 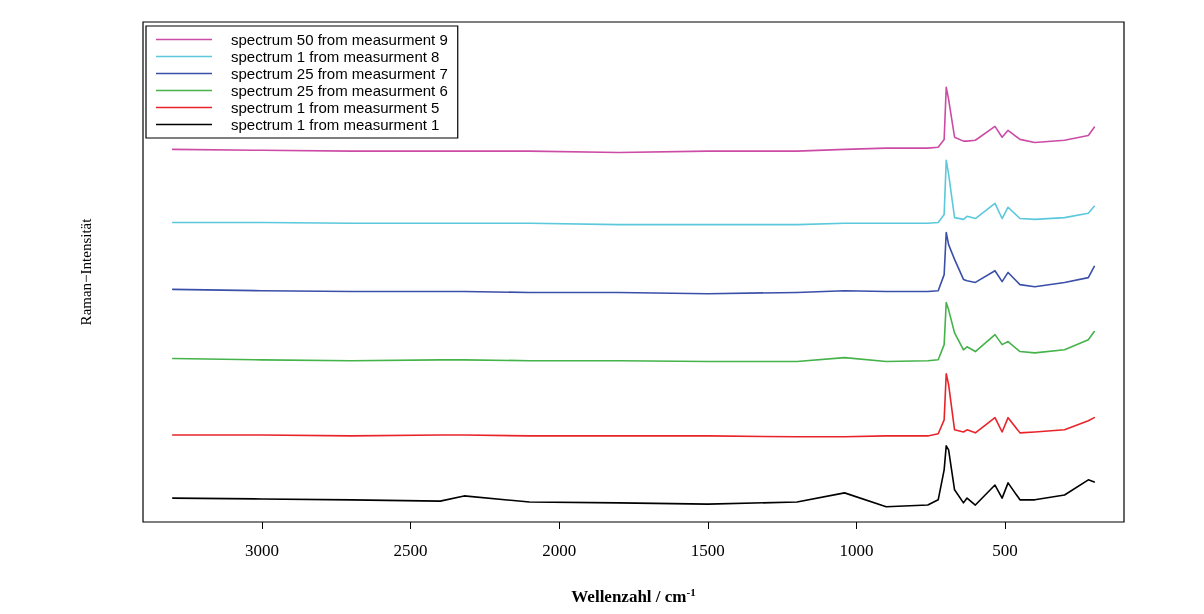 What do you see at coordinates (1005, 550) in the screenshot?
I see `x-tick-label: 500` at bounding box center [1005, 550].